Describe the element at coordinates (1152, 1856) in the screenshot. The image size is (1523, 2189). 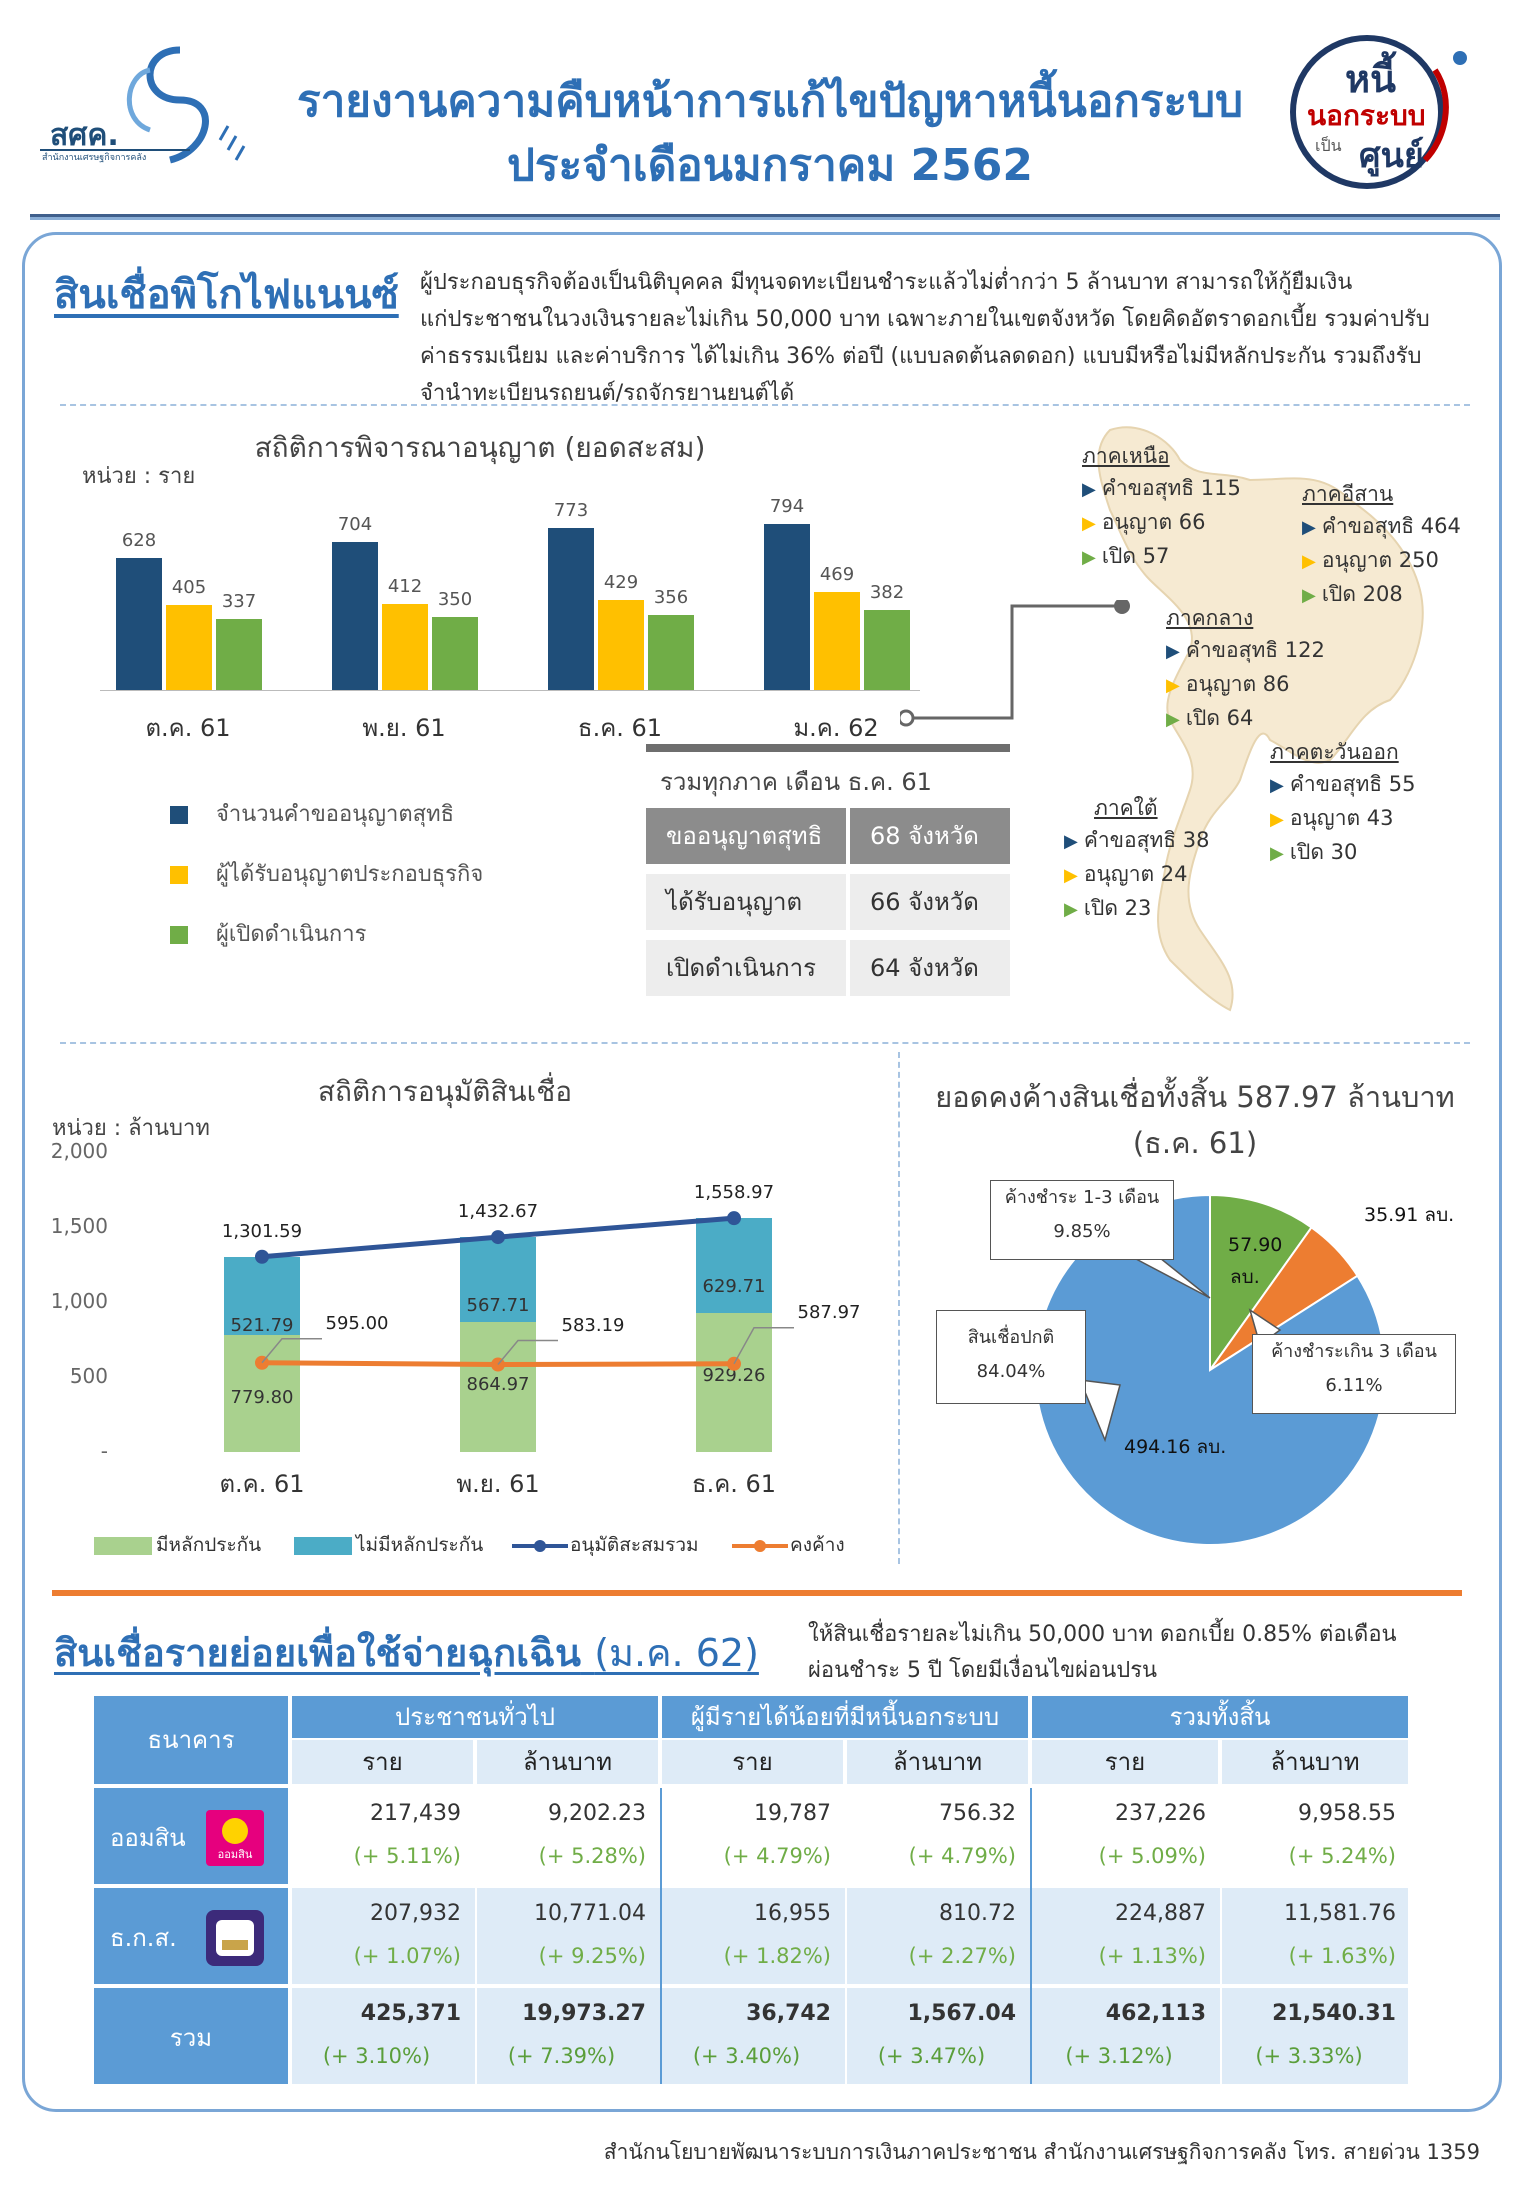
I see `cell-gsb-pct-4: (+ 5.09%)` at that location.